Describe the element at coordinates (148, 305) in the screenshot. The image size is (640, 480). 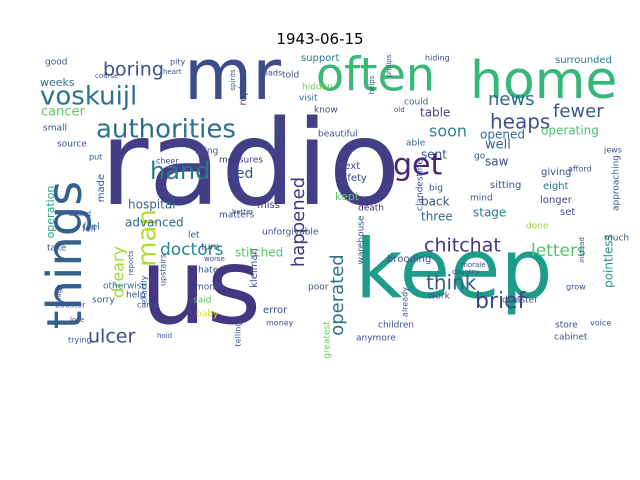
I see `cloud-word: came` at that location.